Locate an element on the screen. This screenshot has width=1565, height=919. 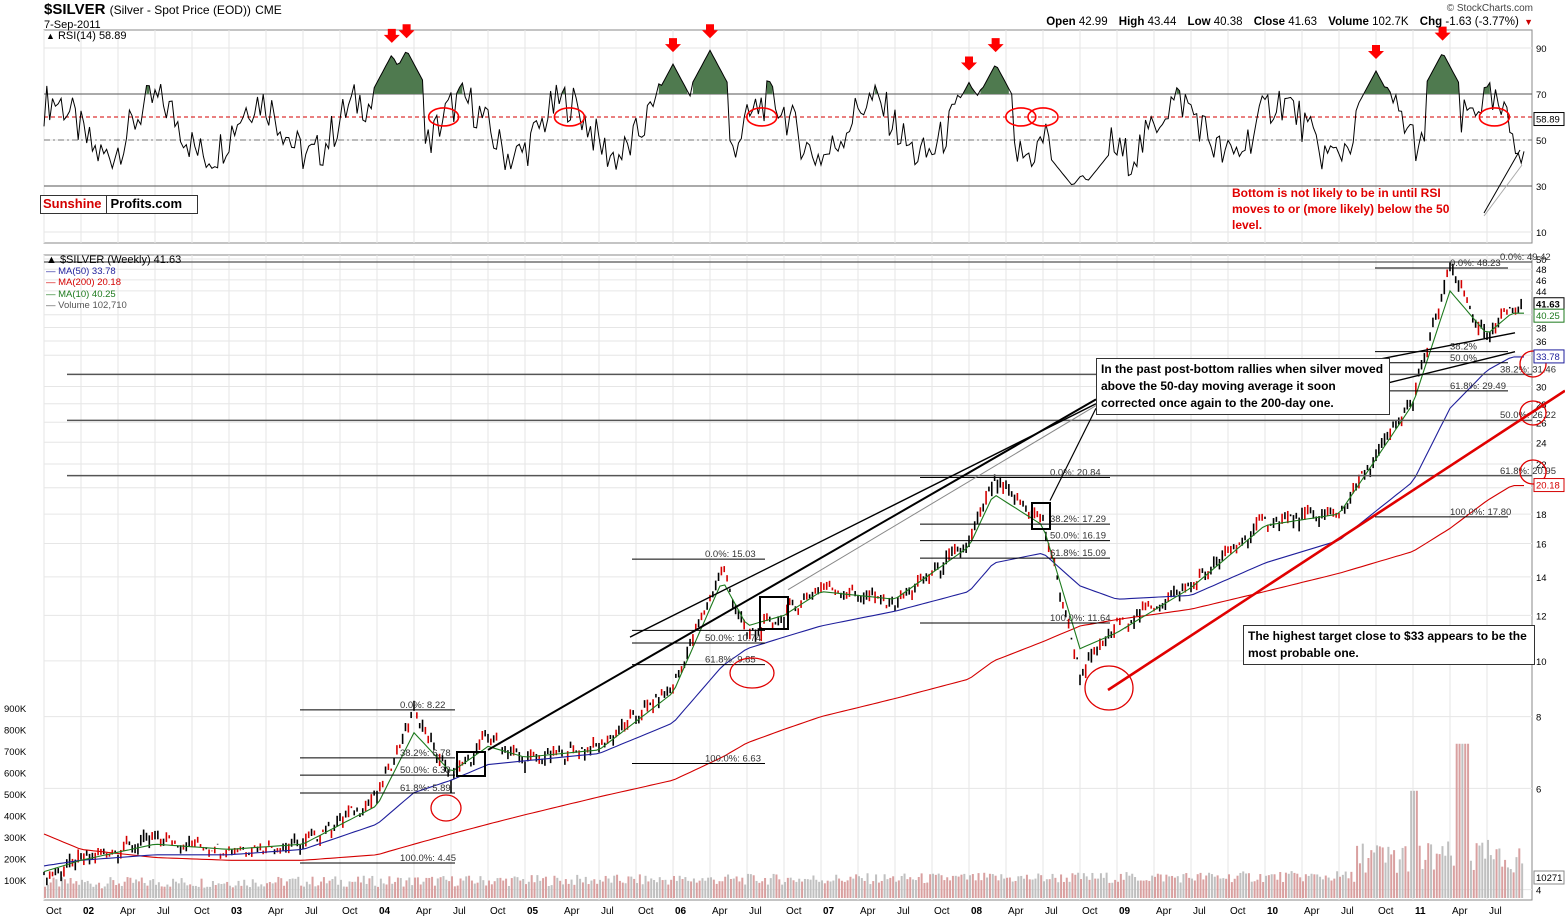
stockcharts-credit: © StockCharts.com is located at coordinates (1489, 8).